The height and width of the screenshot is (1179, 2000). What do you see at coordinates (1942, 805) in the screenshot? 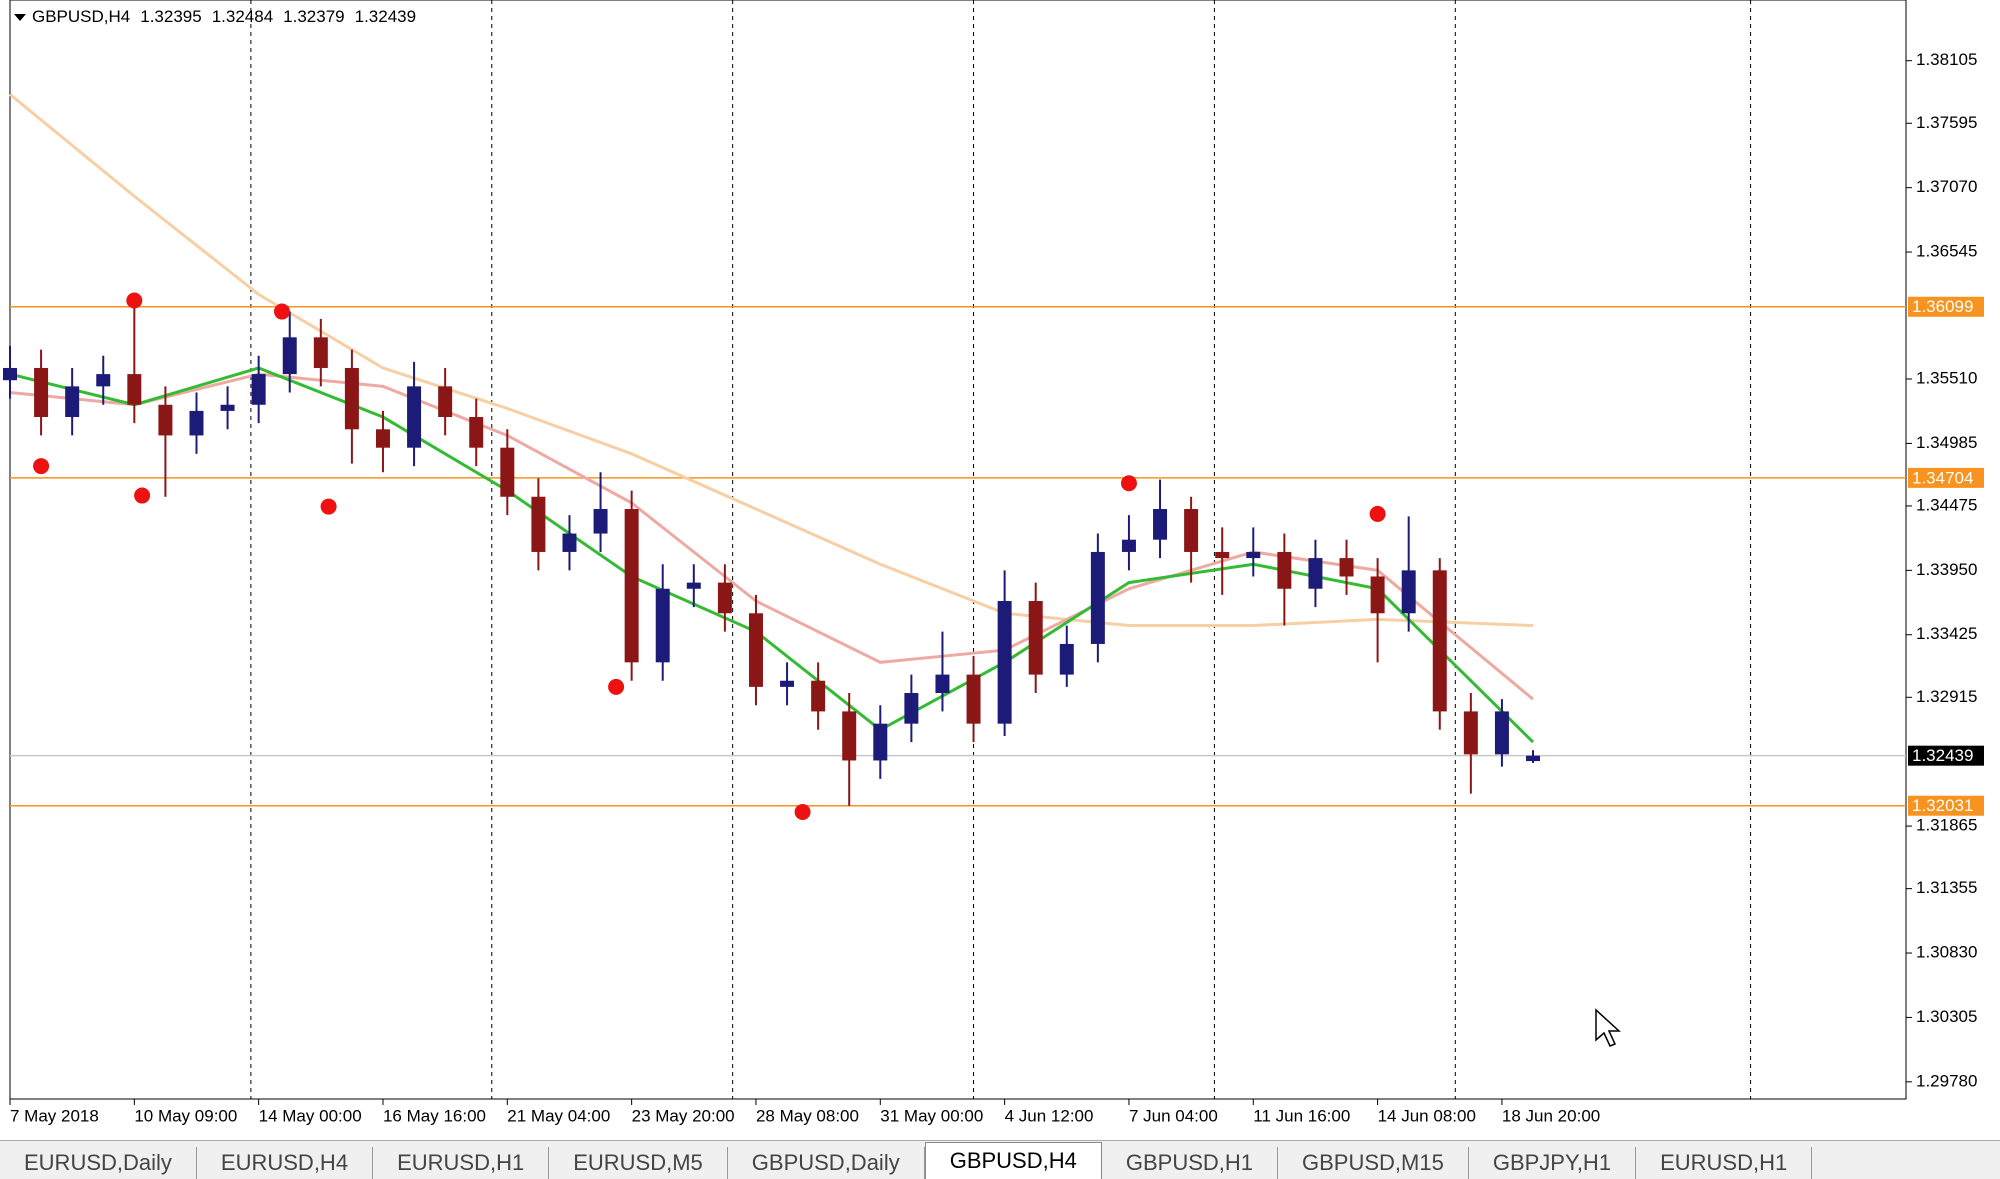
I see `level-label: 1.32031` at bounding box center [1942, 805].